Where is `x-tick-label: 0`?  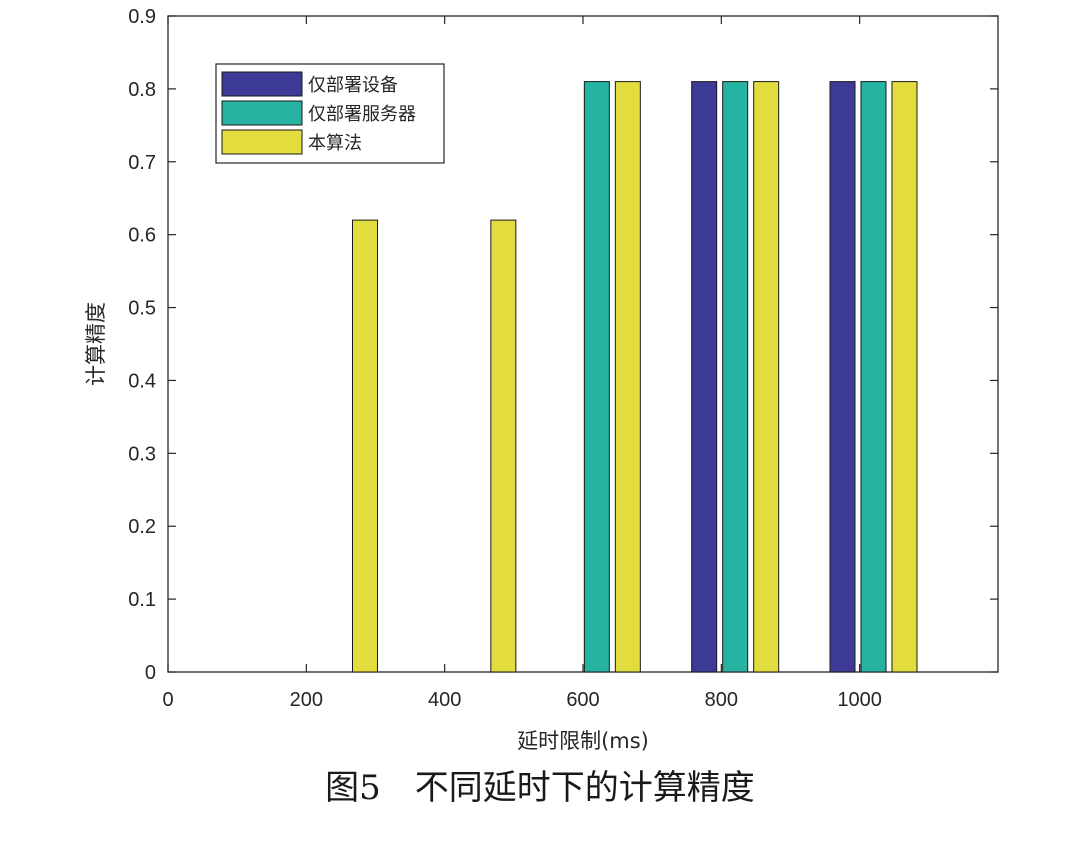
x-tick-label: 0 is located at coordinates (167, 700).